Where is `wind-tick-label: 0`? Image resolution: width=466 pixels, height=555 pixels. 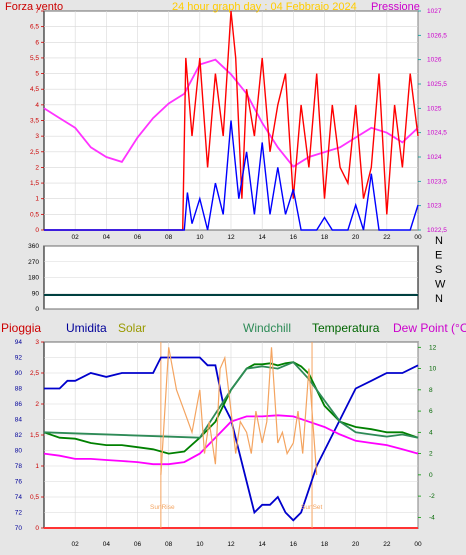
wind-tick-label: 0 is located at coordinates (37, 230).